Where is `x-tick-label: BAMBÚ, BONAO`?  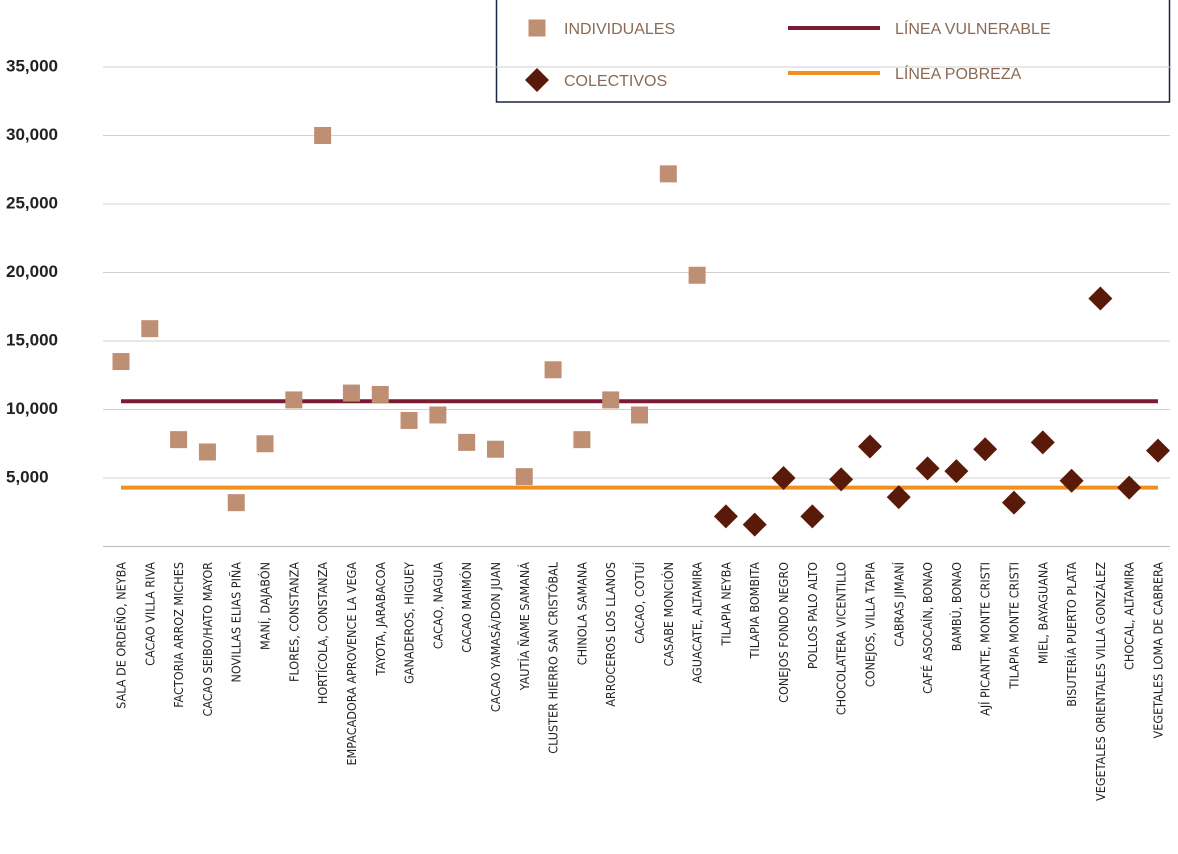
x-tick-label: BAMBÚ, BONAO is located at coordinates (956, 606).